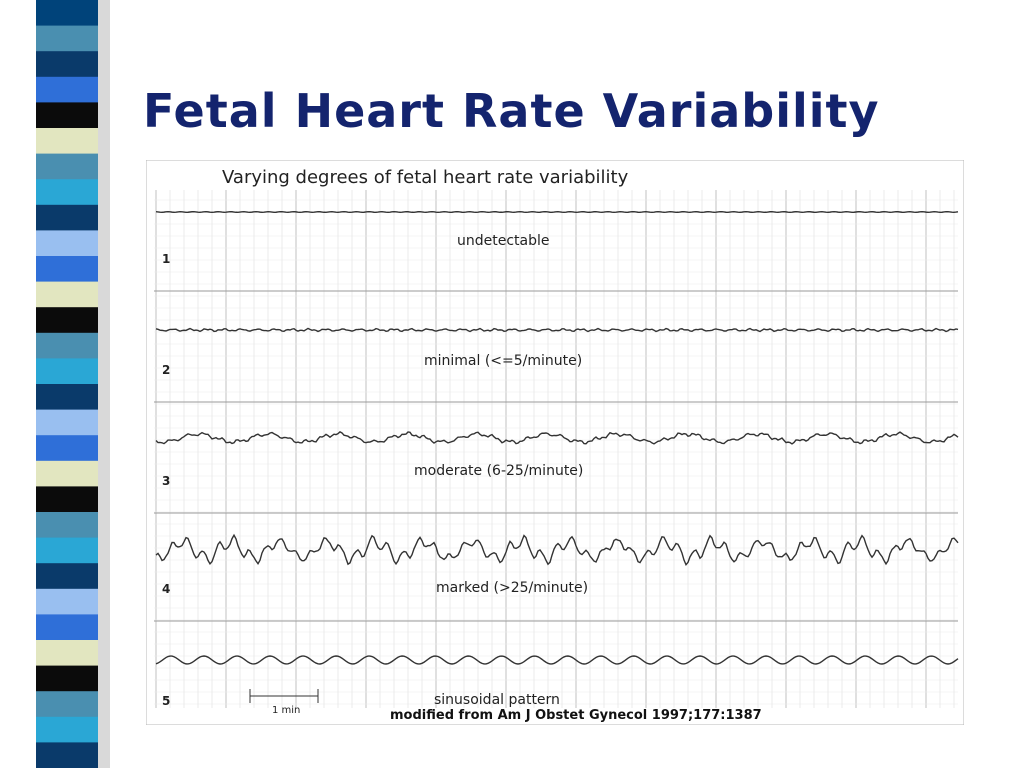  I want to click on strip-label-3: moderate (6-25/minute), so click(498, 471).